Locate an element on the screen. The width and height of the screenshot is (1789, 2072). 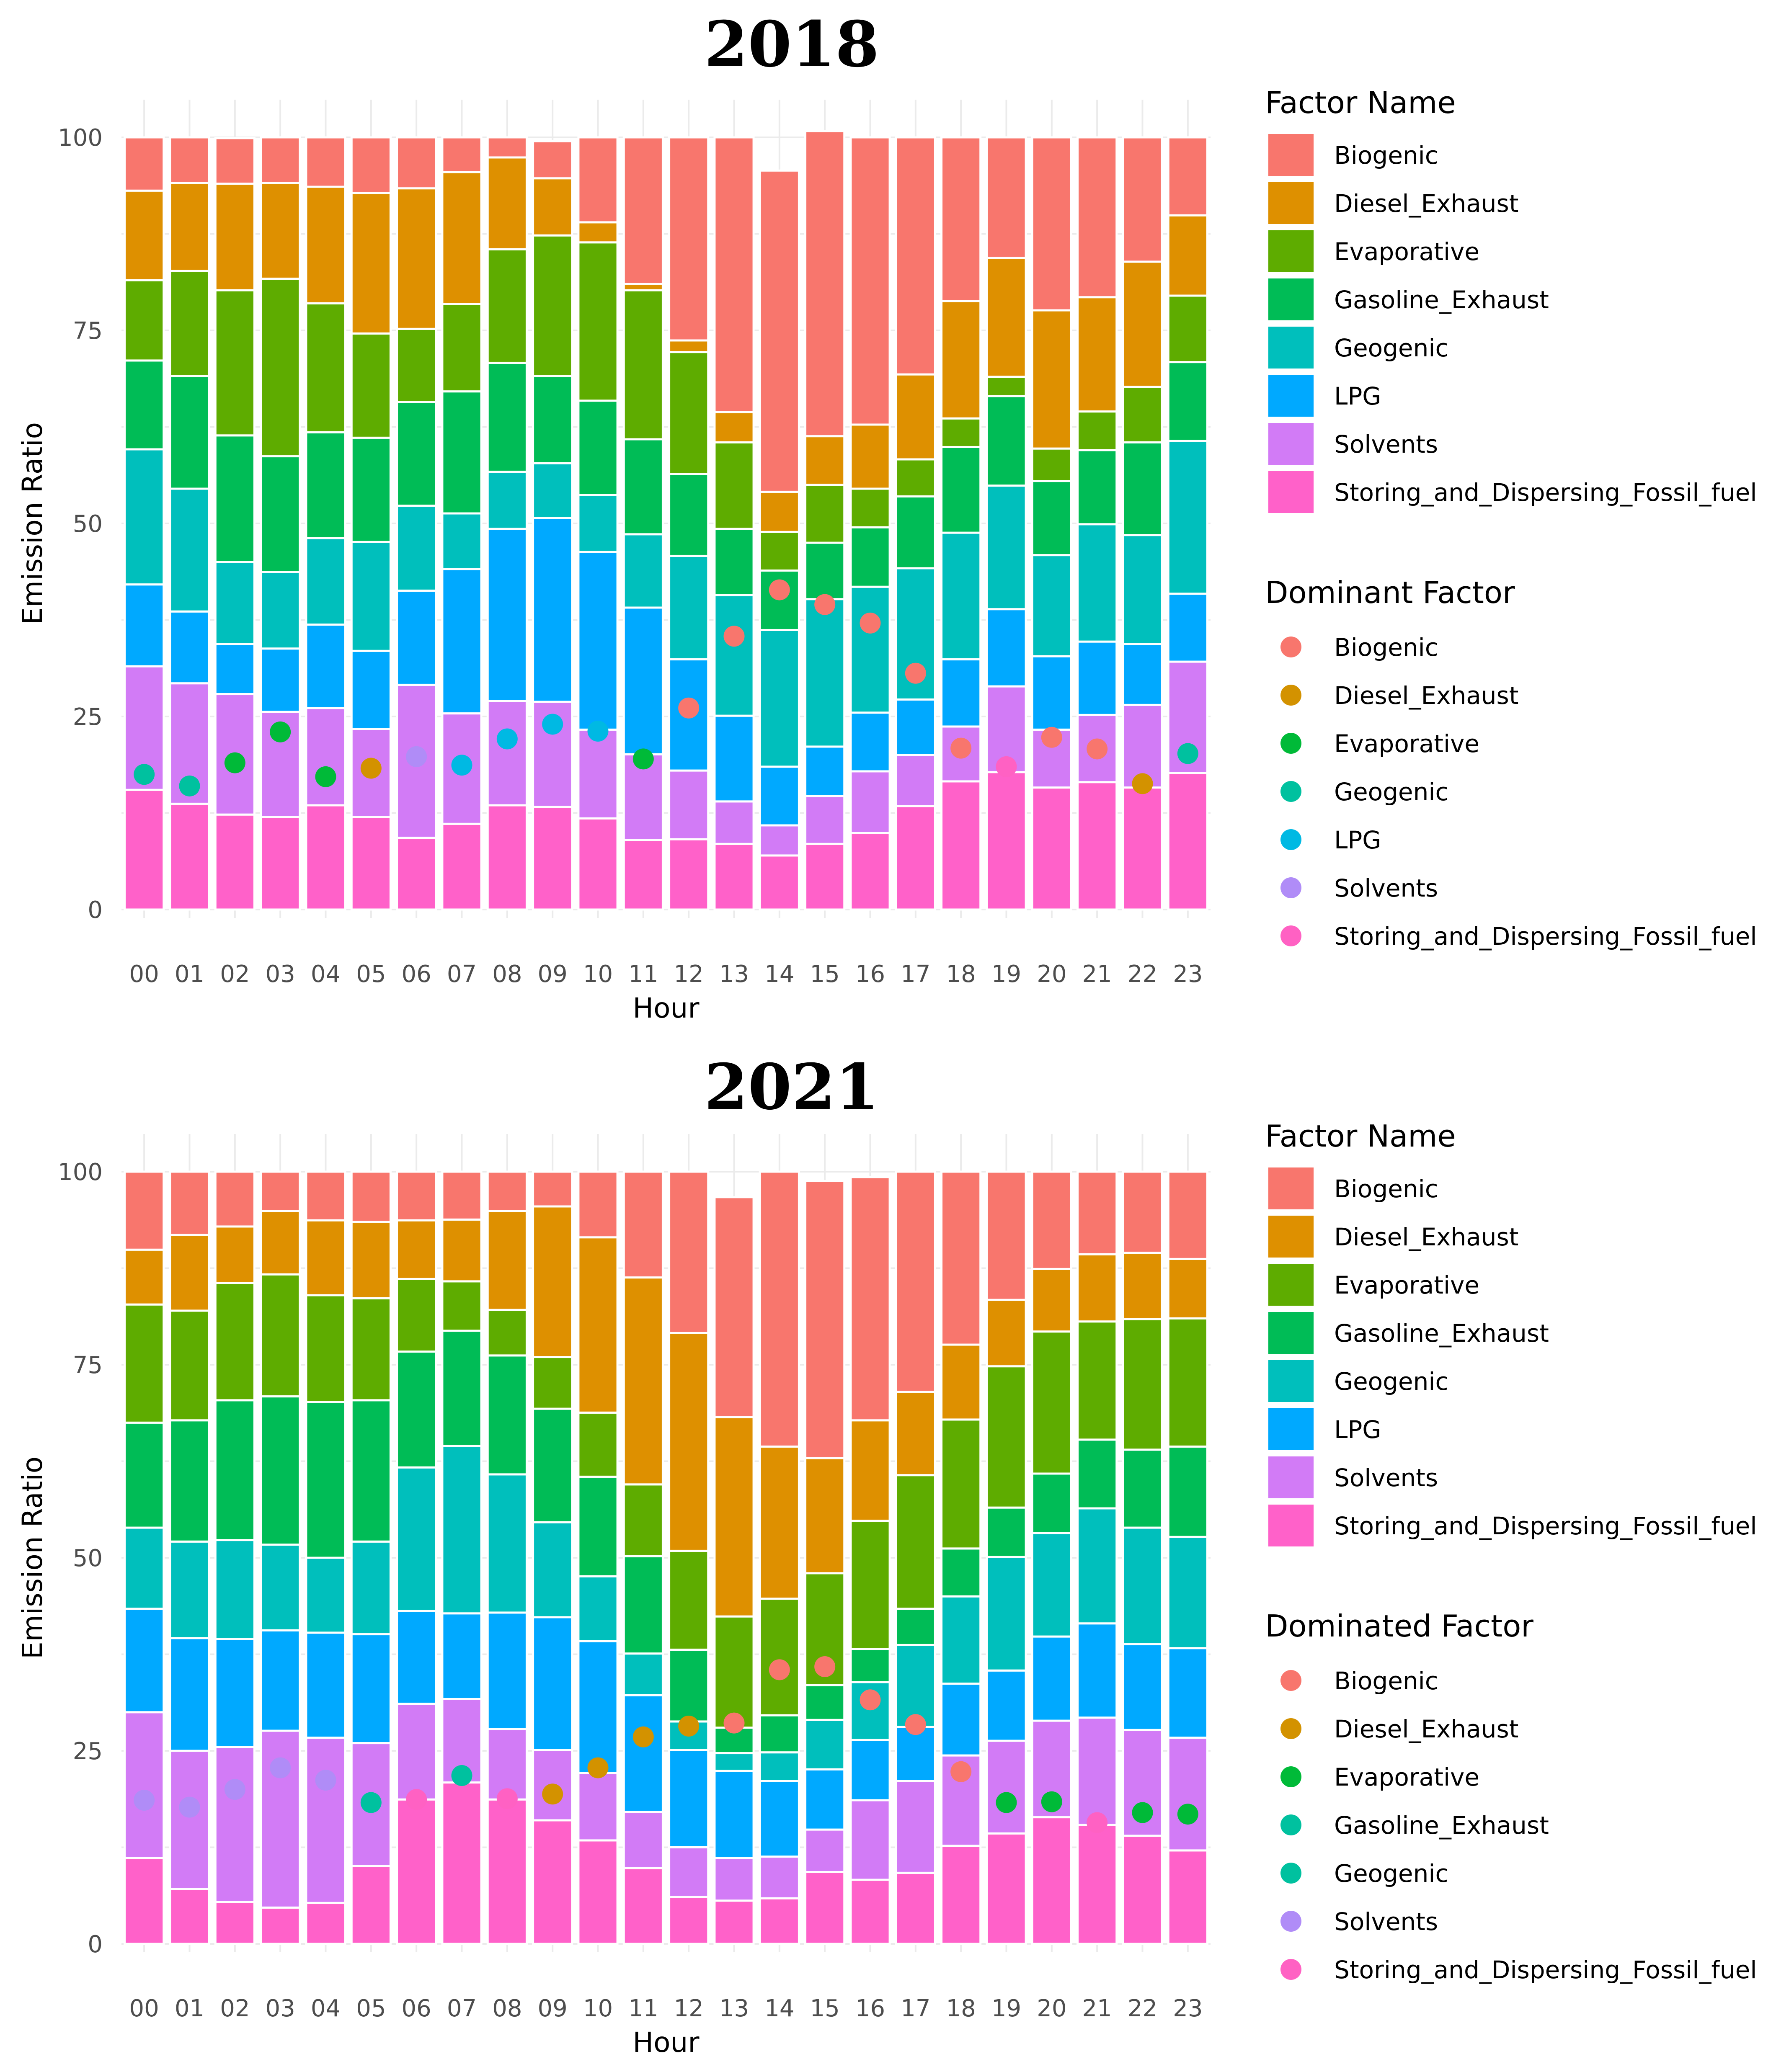
dominant-point-gasoline-exhaust is located at coordinates (371, 1802).